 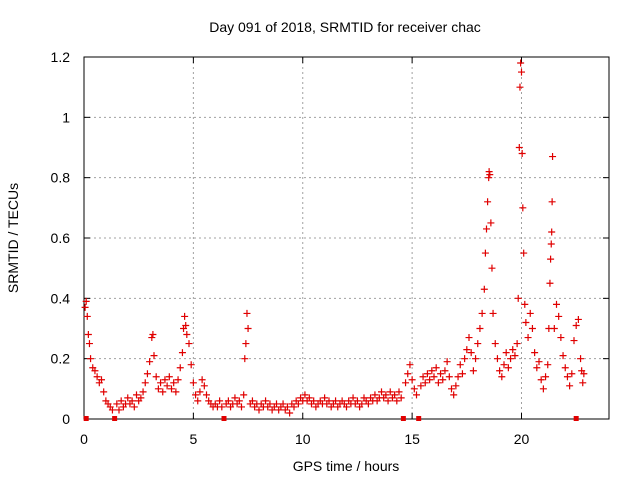 I want to click on y-axis-label: SRMTID / TECUs, so click(x=13, y=238).